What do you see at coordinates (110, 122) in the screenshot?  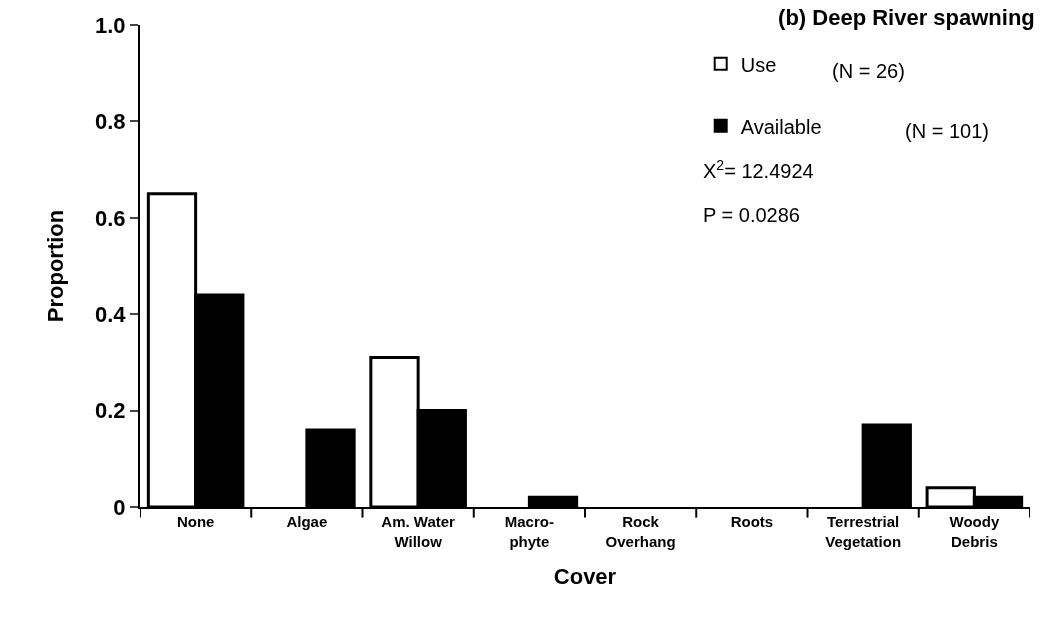 I see `y-tick-label: 0.8` at bounding box center [110, 122].